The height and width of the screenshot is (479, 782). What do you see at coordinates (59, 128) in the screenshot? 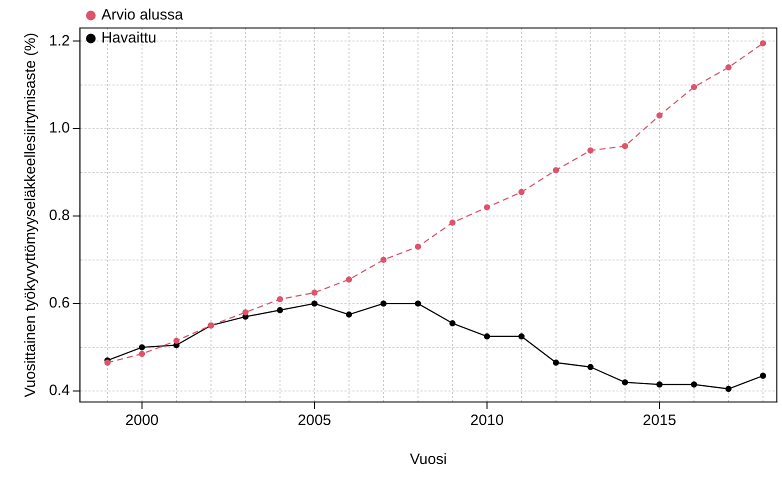
I see `y-tick-label: 1.0` at bounding box center [59, 128].